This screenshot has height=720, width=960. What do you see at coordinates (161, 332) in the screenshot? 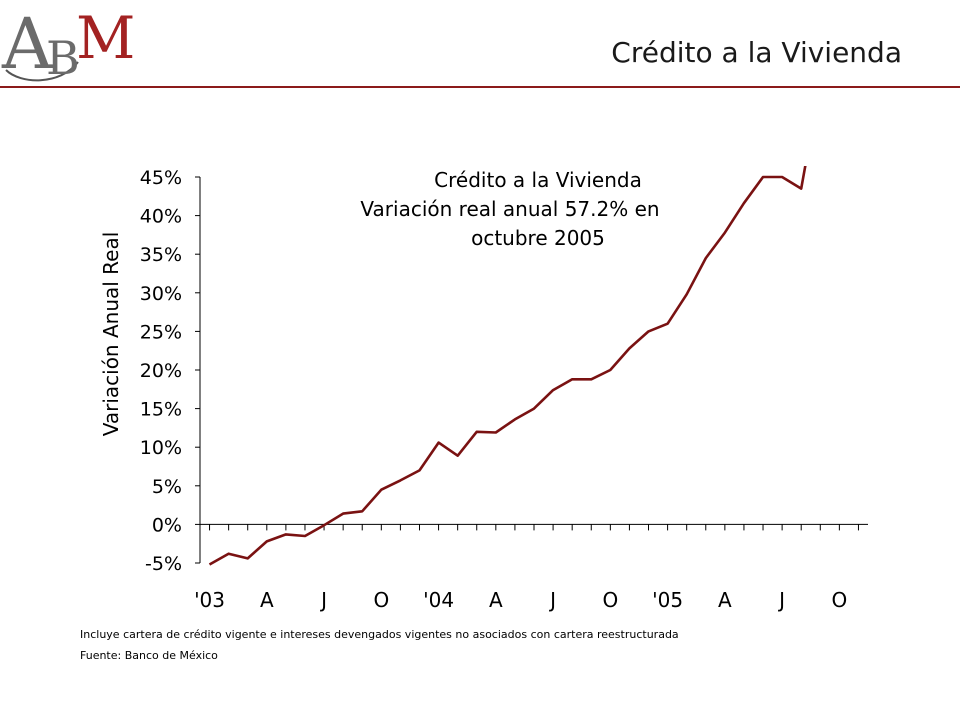
I see `y-tick-label: 25%` at bounding box center [161, 332].